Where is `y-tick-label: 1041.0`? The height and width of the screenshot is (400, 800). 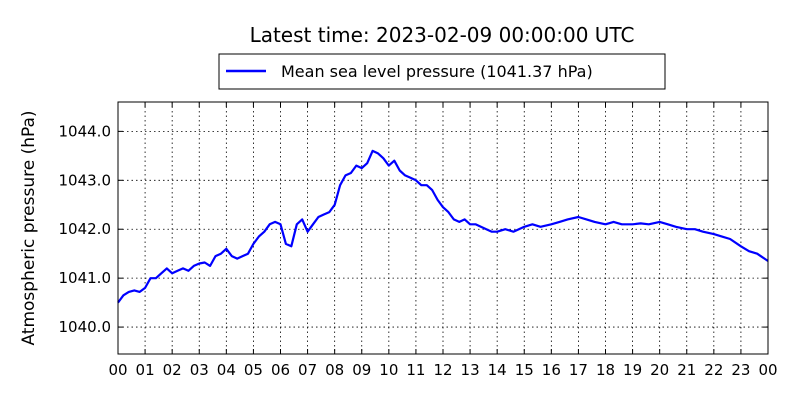
y-tick-label: 1041.0 is located at coordinates (85, 278).